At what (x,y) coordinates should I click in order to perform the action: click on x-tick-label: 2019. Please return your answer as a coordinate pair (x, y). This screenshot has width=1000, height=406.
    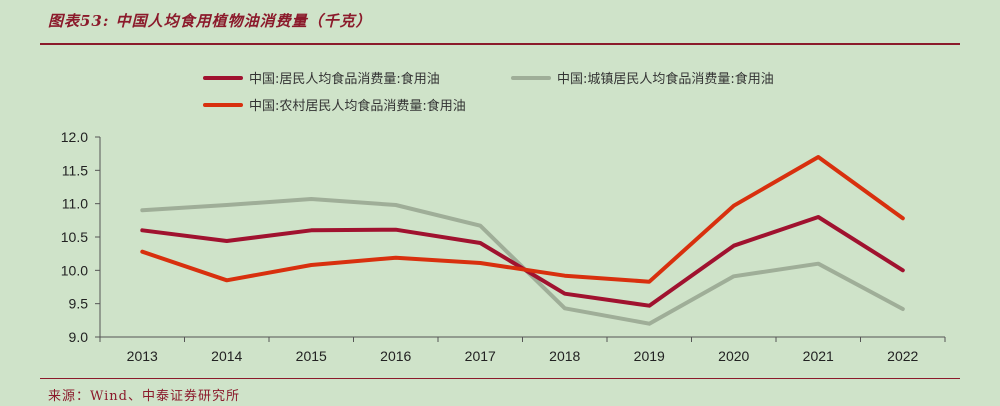
    Looking at the image, I should click on (649, 356).